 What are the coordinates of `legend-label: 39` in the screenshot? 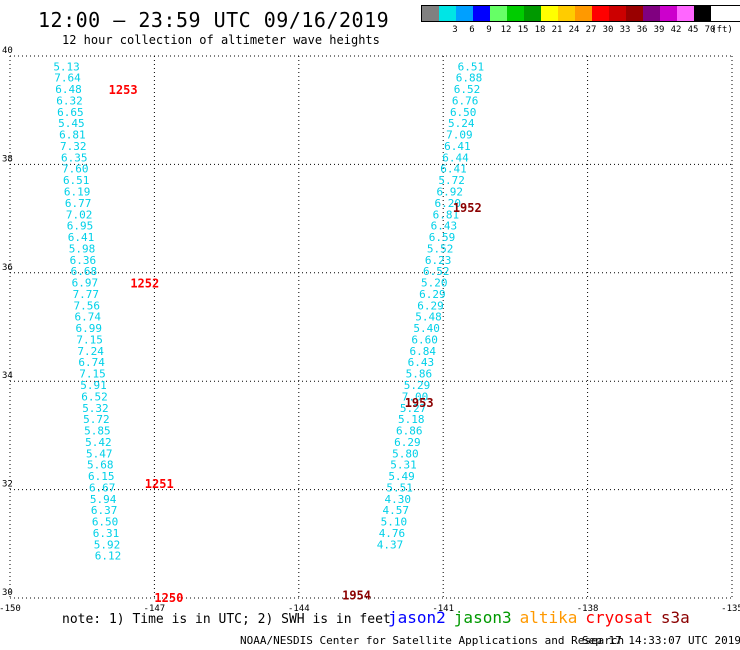 It's located at (659, 30).